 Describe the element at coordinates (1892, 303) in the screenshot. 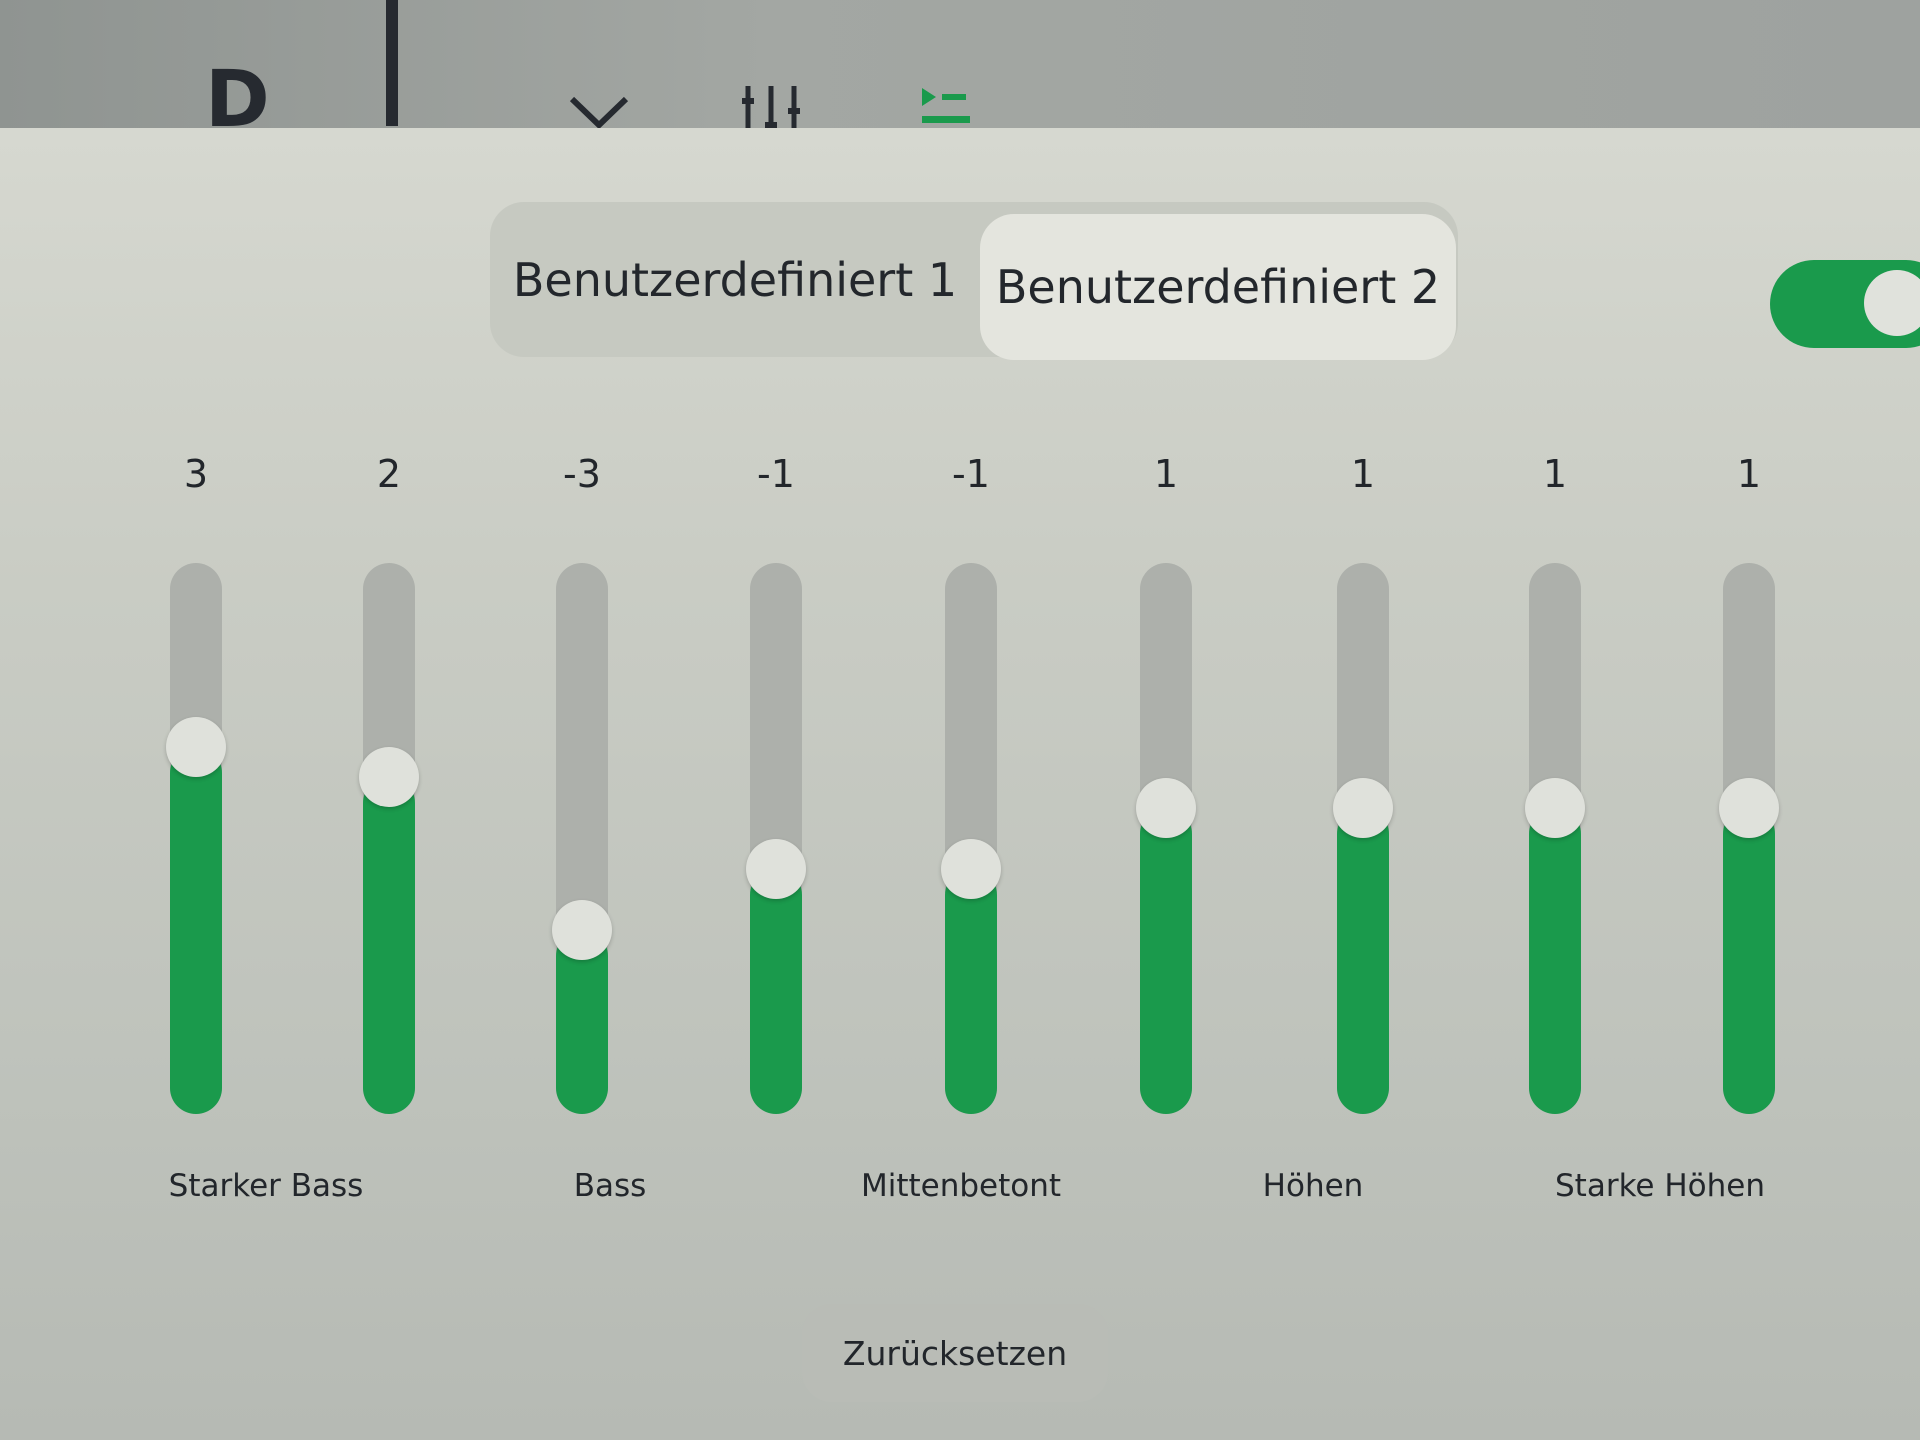

I see `toggle-knob` at that location.